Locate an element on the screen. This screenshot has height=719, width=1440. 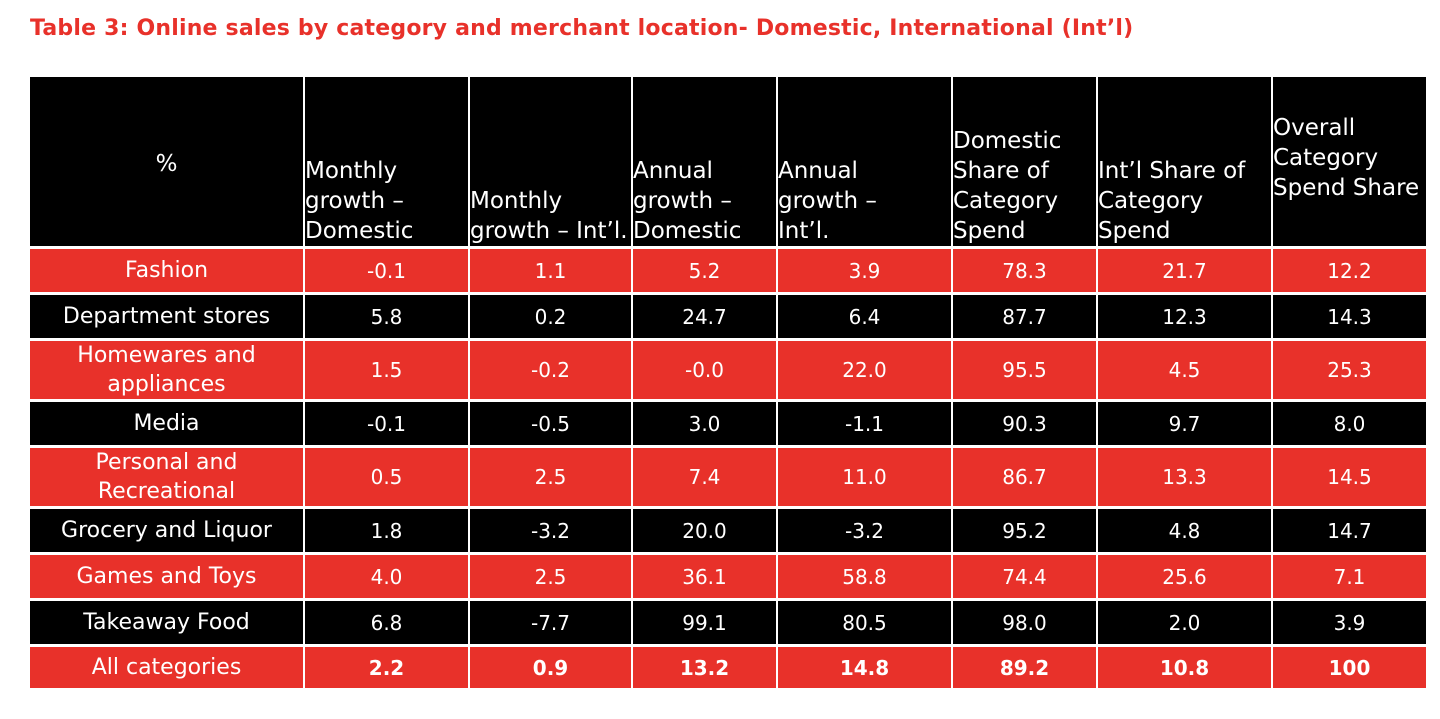
value-cell: 24.7 is located at coordinates (705, 318).